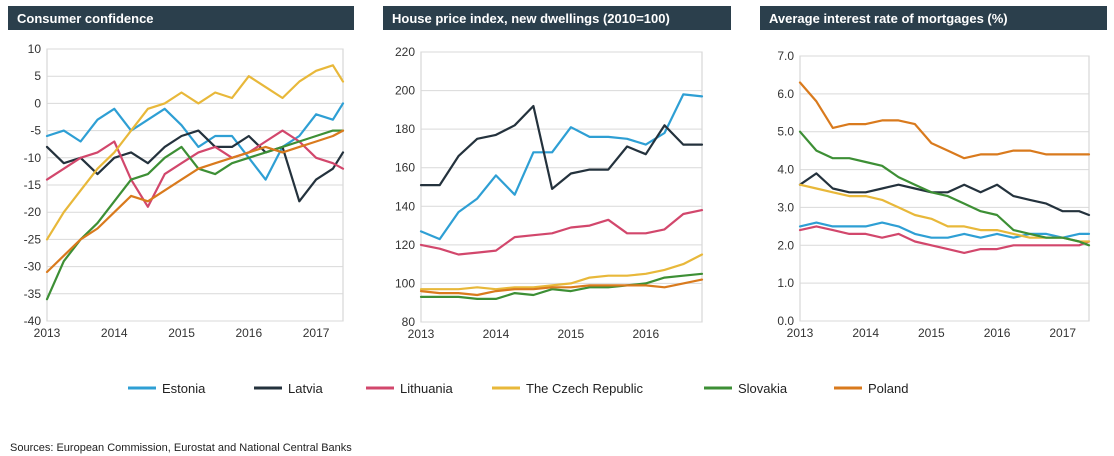 Image resolution: width=1114 pixels, height=456 pixels. Describe the element at coordinates (785, 56) in the screenshot. I see `y-tick-label: 7.0` at that location.